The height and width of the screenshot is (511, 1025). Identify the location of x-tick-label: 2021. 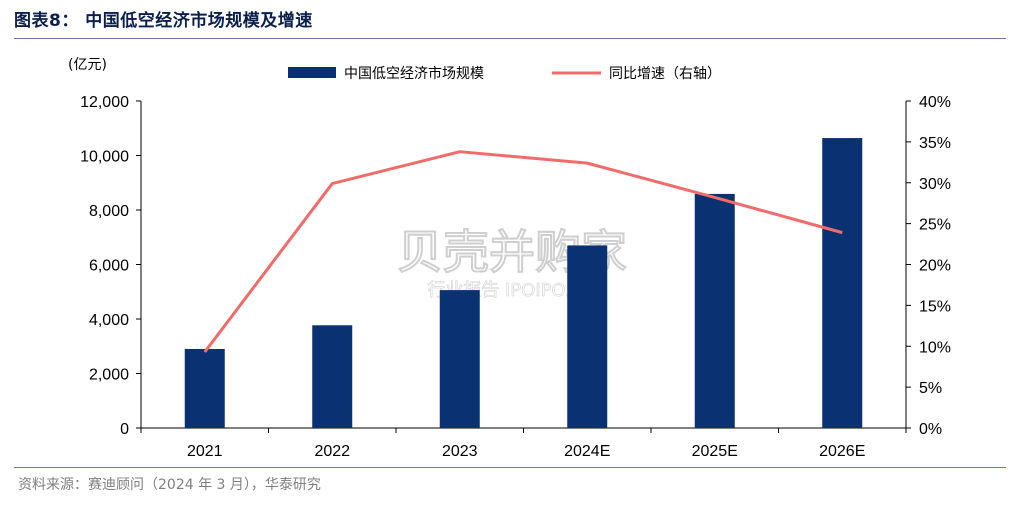
(205, 451).